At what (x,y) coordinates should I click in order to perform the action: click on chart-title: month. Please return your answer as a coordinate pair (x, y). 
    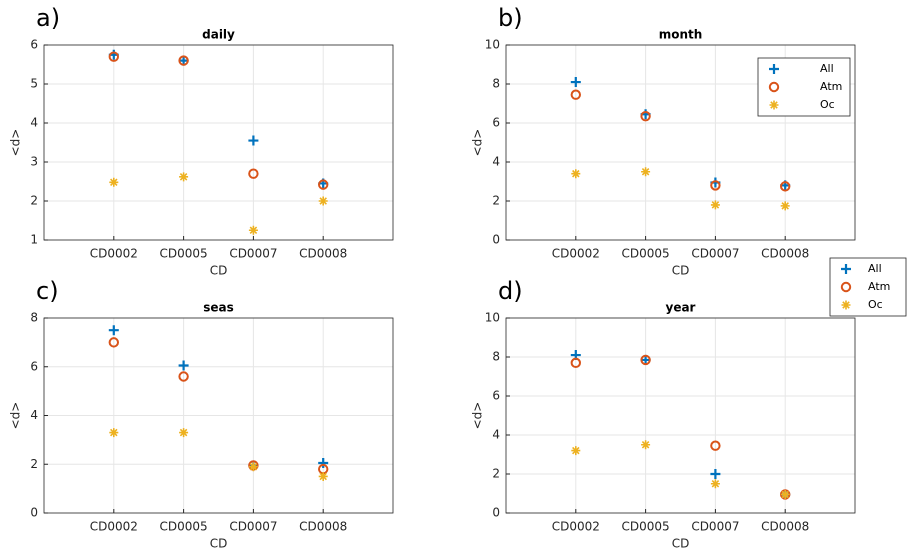
    Looking at the image, I should click on (681, 35).